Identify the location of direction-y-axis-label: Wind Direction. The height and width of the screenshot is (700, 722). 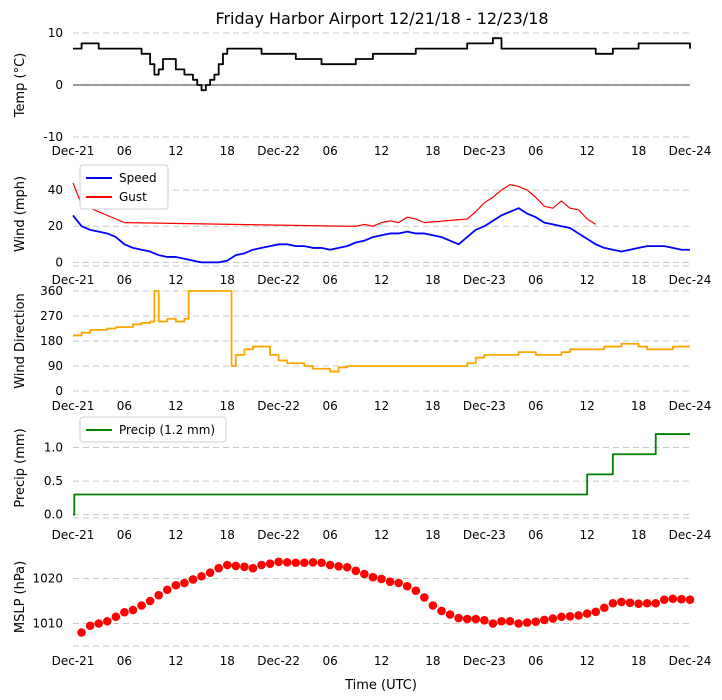
(20, 341).